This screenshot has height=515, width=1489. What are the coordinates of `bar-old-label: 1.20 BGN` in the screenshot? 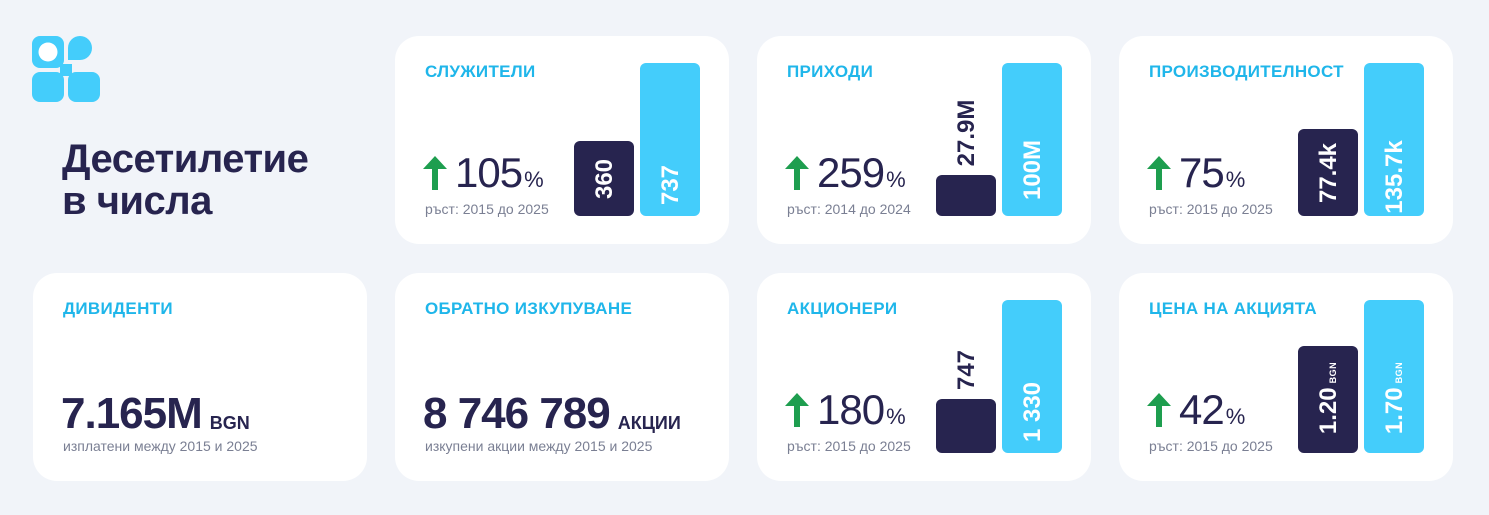 It's located at (1328, 398).